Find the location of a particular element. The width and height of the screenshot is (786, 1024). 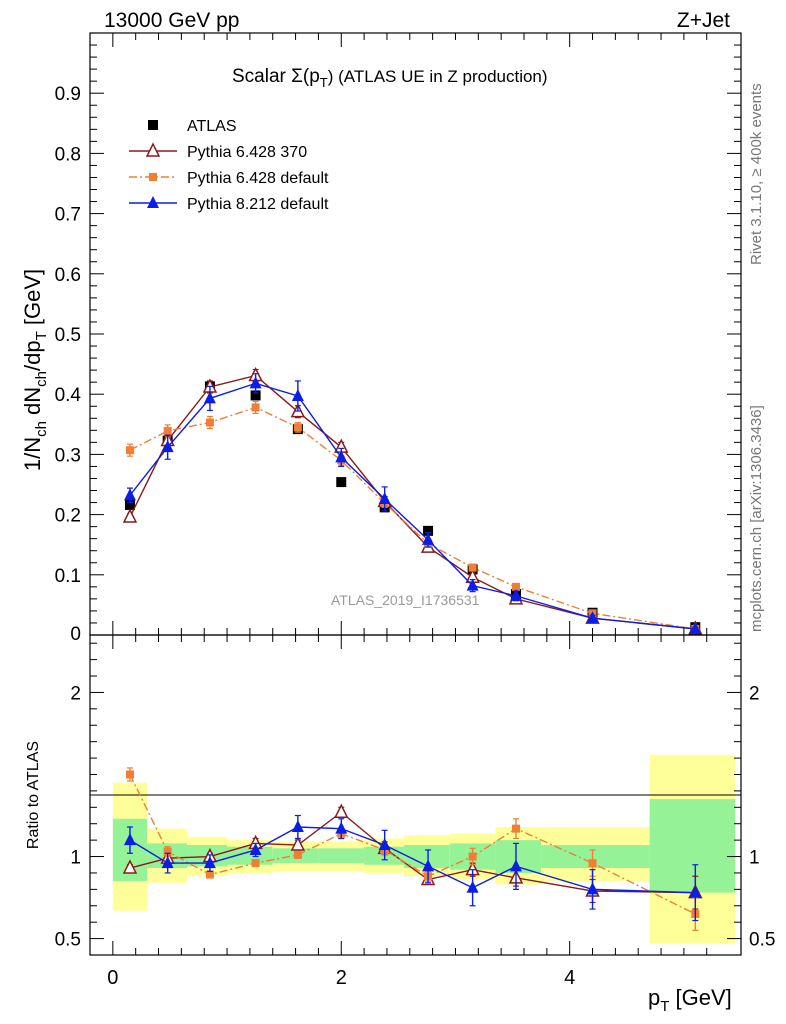

legend-label-0: Pythia 6.428 370 is located at coordinates (247, 152).